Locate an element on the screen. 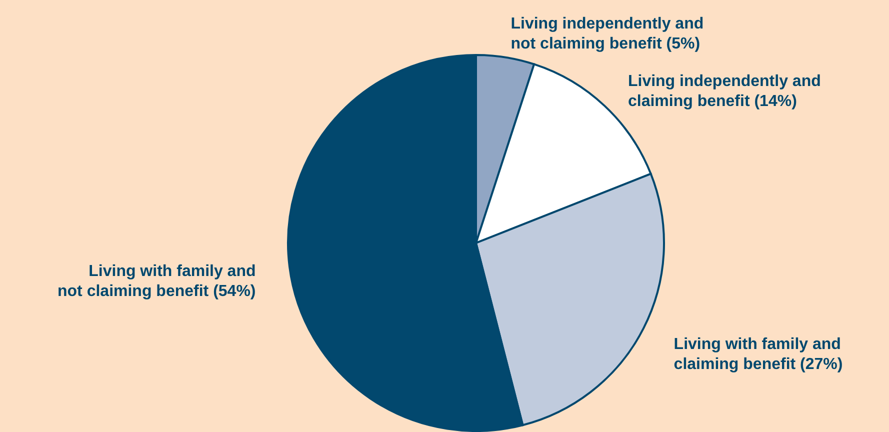  slice-label: Living independently and claiming benefit (14%) is located at coordinates (724, 91).